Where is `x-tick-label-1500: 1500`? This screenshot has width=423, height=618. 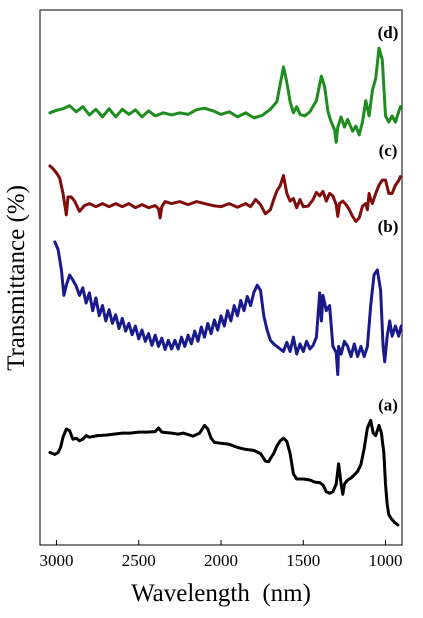
x-tick-label-1500: 1500 is located at coordinates (303, 560).